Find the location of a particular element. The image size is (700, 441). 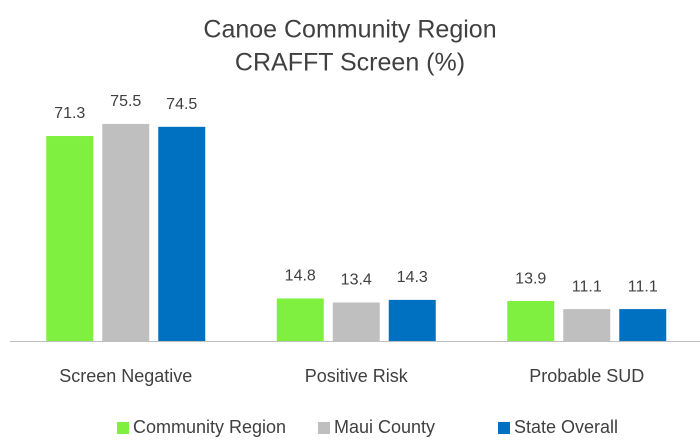

data-label: 71.3 is located at coordinates (69, 113).